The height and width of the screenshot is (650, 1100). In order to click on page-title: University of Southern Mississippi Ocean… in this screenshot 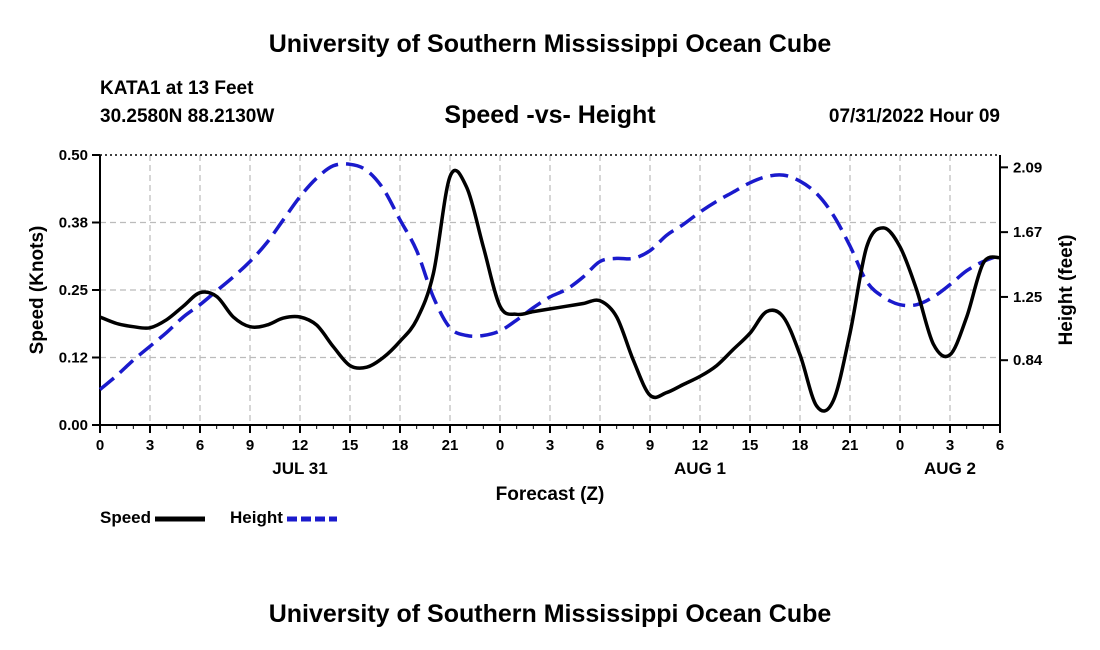, I will do `click(550, 44)`.